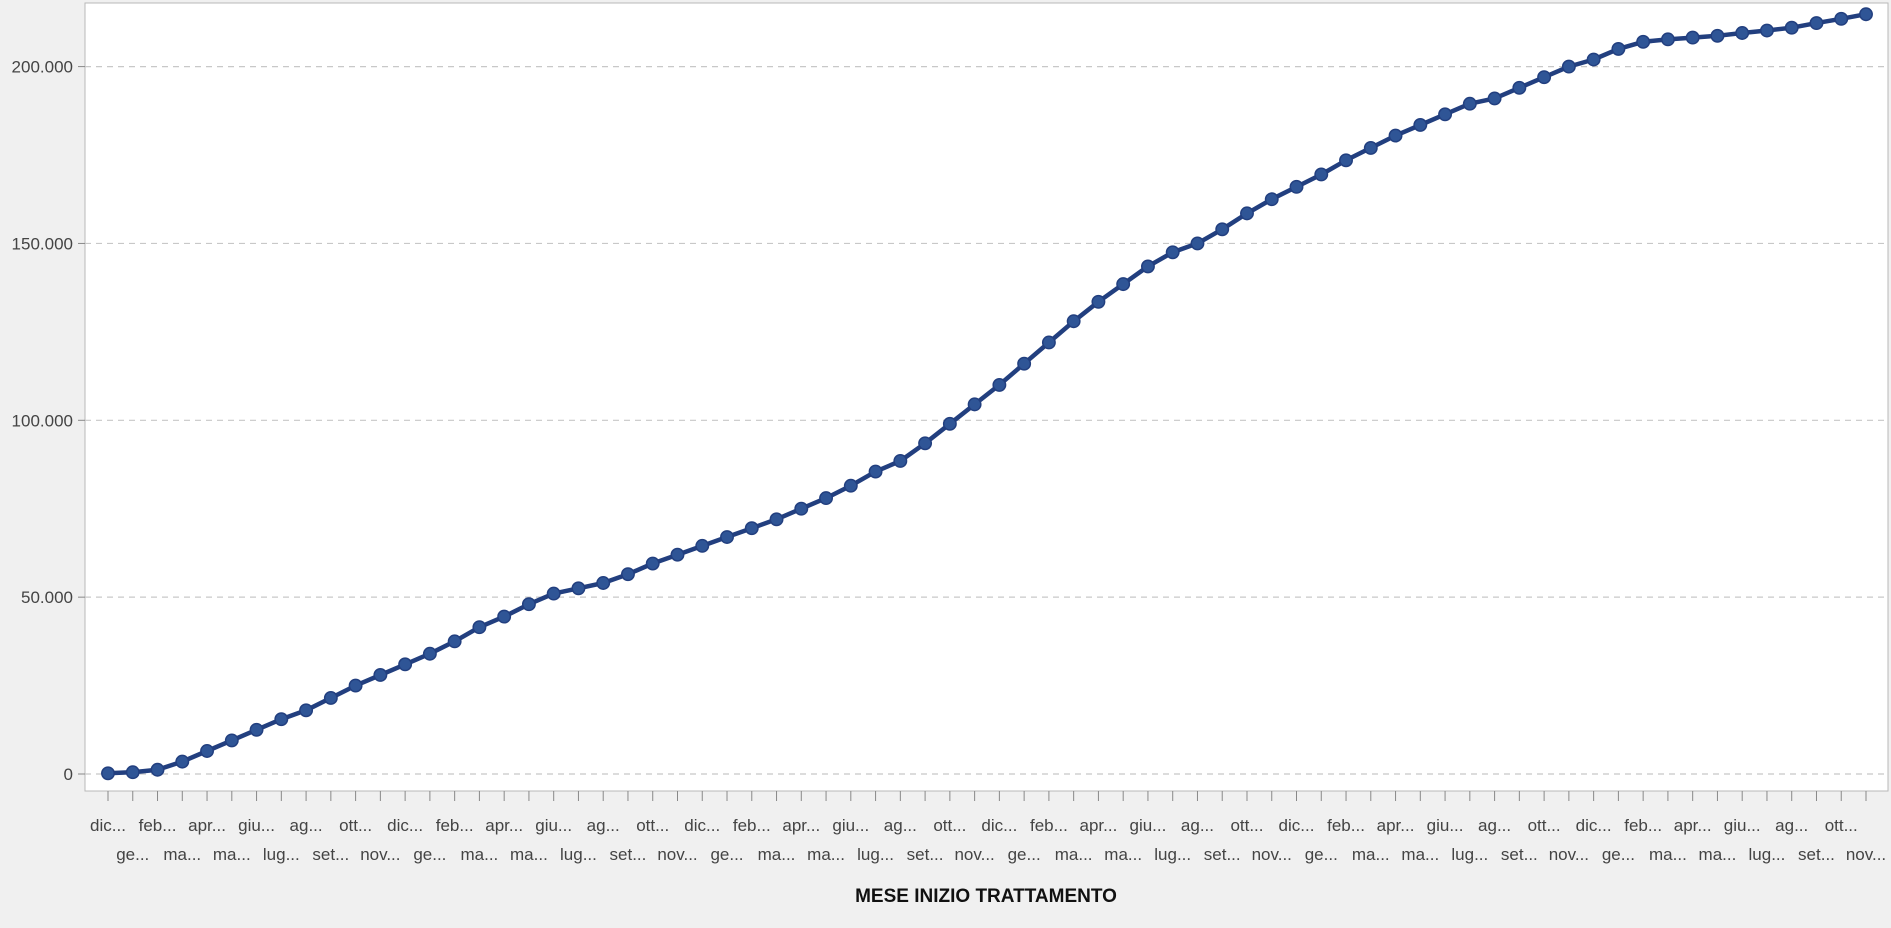  I want to click on y-tick-label: 150.000, so click(42, 243).